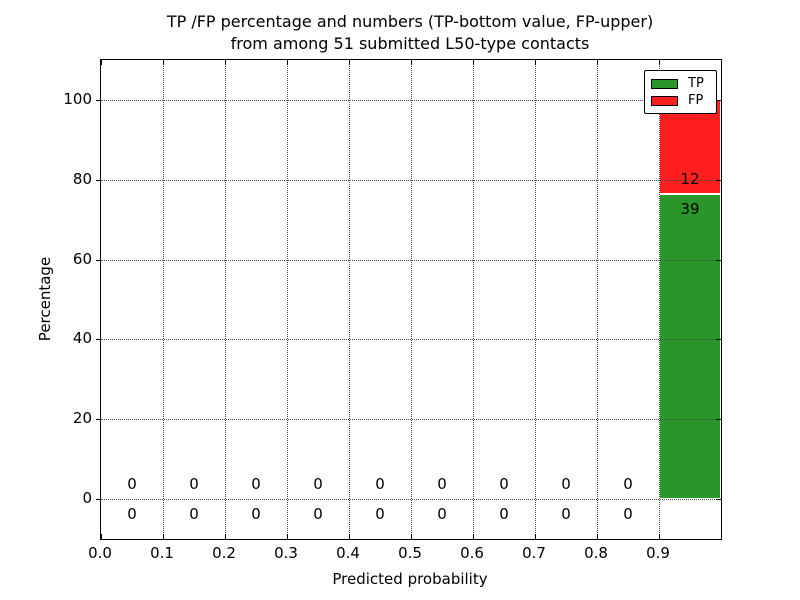 The image size is (800, 600). I want to click on tp-count-label: 39, so click(690, 209).